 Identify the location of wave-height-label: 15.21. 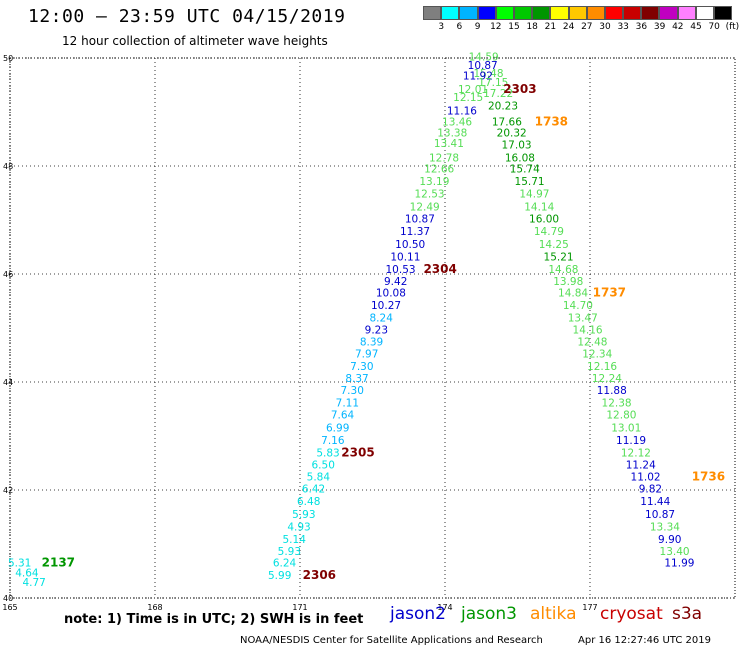
(559, 258).